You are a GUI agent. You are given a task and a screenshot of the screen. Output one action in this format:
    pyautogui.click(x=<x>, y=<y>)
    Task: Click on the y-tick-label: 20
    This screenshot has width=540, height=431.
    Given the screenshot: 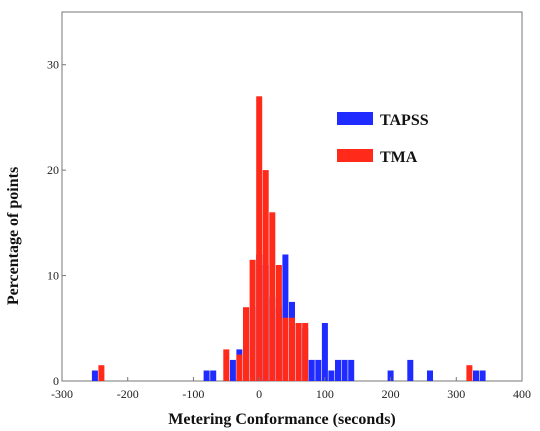 What is the action you would take?
    pyautogui.click(x=53, y=170)
    